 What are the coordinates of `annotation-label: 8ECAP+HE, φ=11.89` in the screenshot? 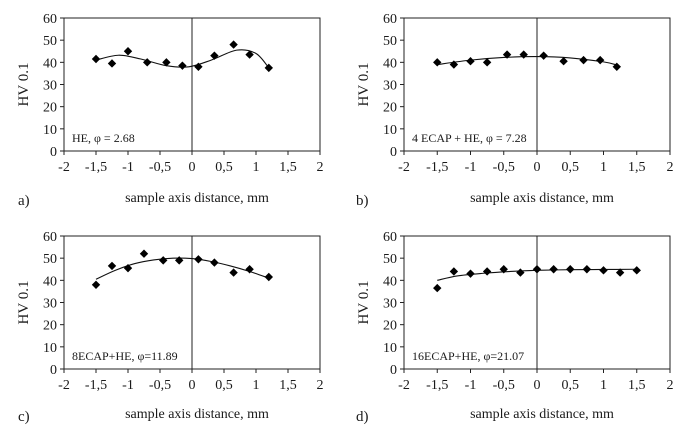 It's located at (125, 356).